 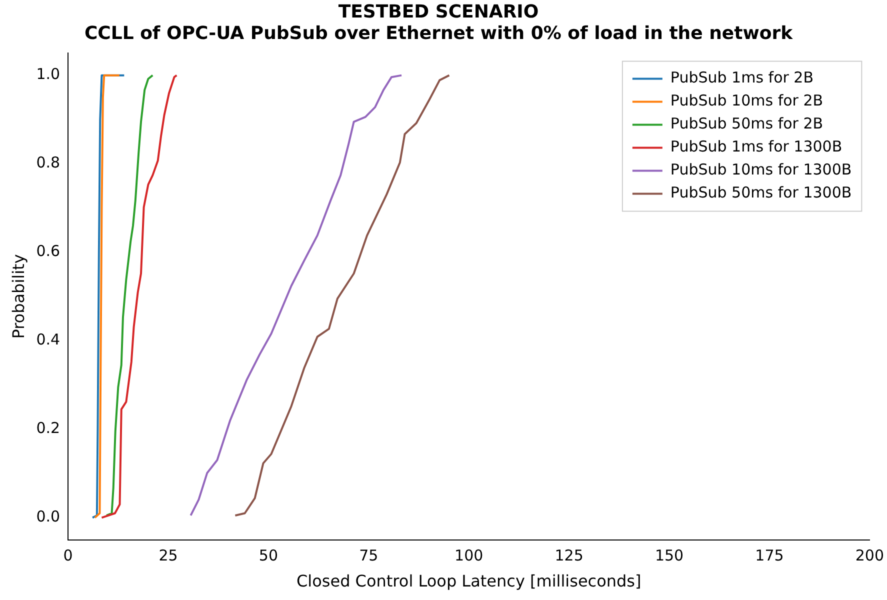 What do you see at coordinates (68, 555) in the screenshot?
I see `x-tick-label: 0` at bounding box center [68, 555].